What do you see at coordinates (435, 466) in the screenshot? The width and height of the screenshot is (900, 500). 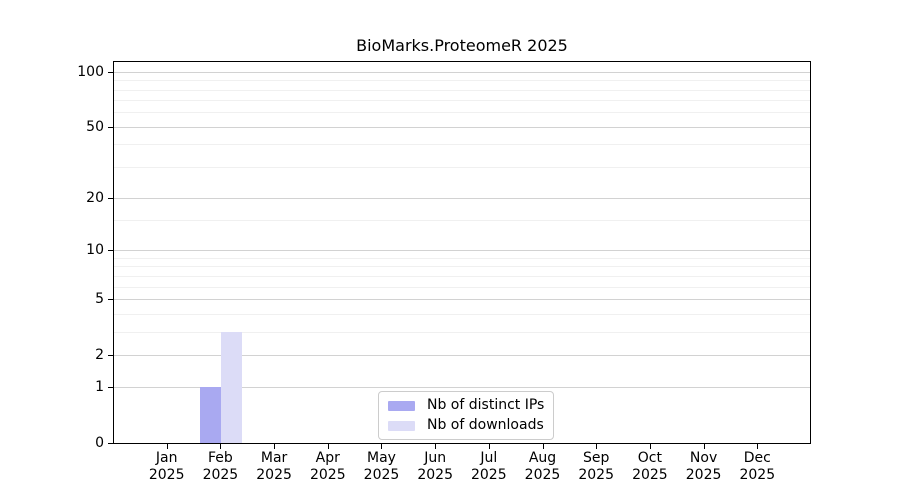 I see `x-tick-label: Jun 2025` at bounding box center [435, 466].